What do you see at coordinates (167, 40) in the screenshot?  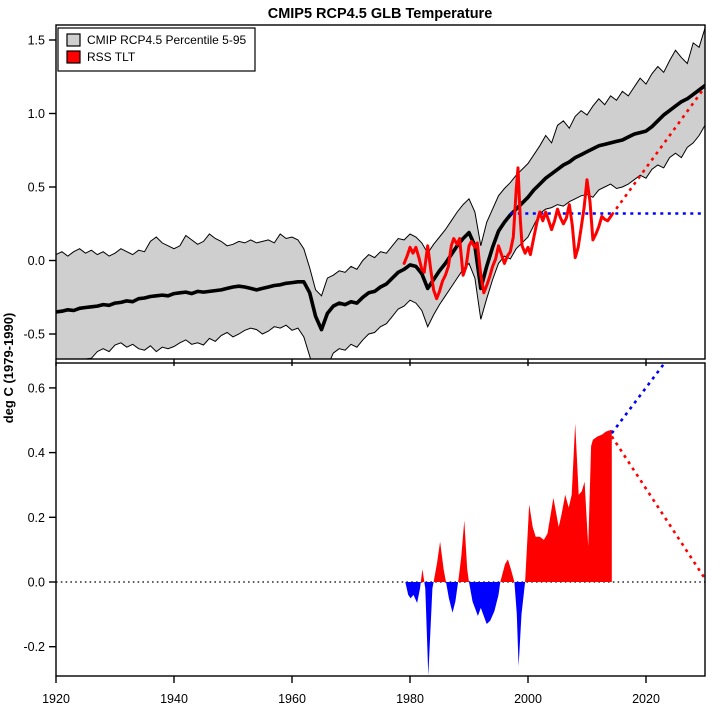 I see `legend-label-cmip-band: CMIP RCP4.5 Percentile 5-95` at bounding box center [167, 40].